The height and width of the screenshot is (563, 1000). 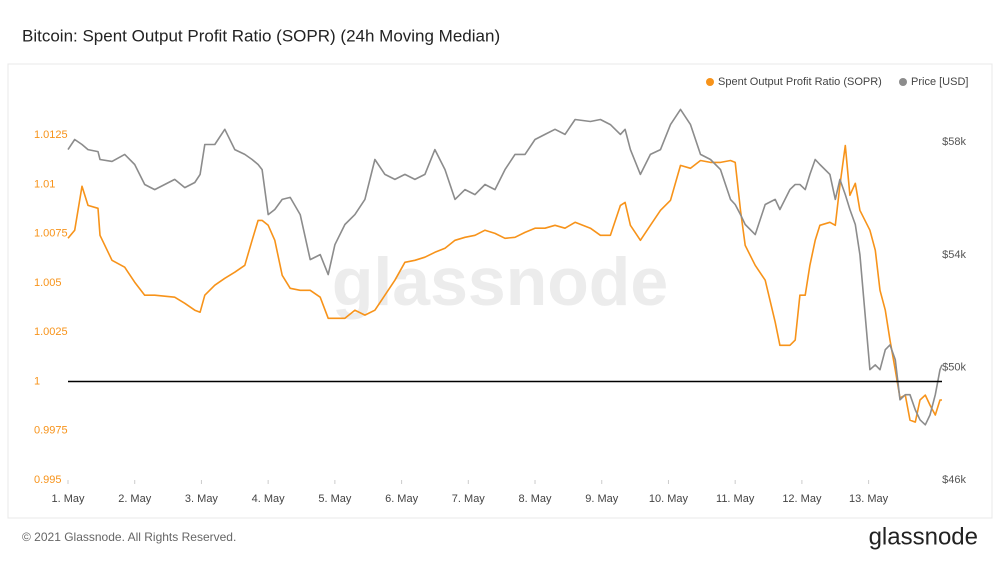 What do you see at coordinates (51, 431) in the screenshot?
I see `y-tick-label: 0.9975` at bounding box center [51, 431].